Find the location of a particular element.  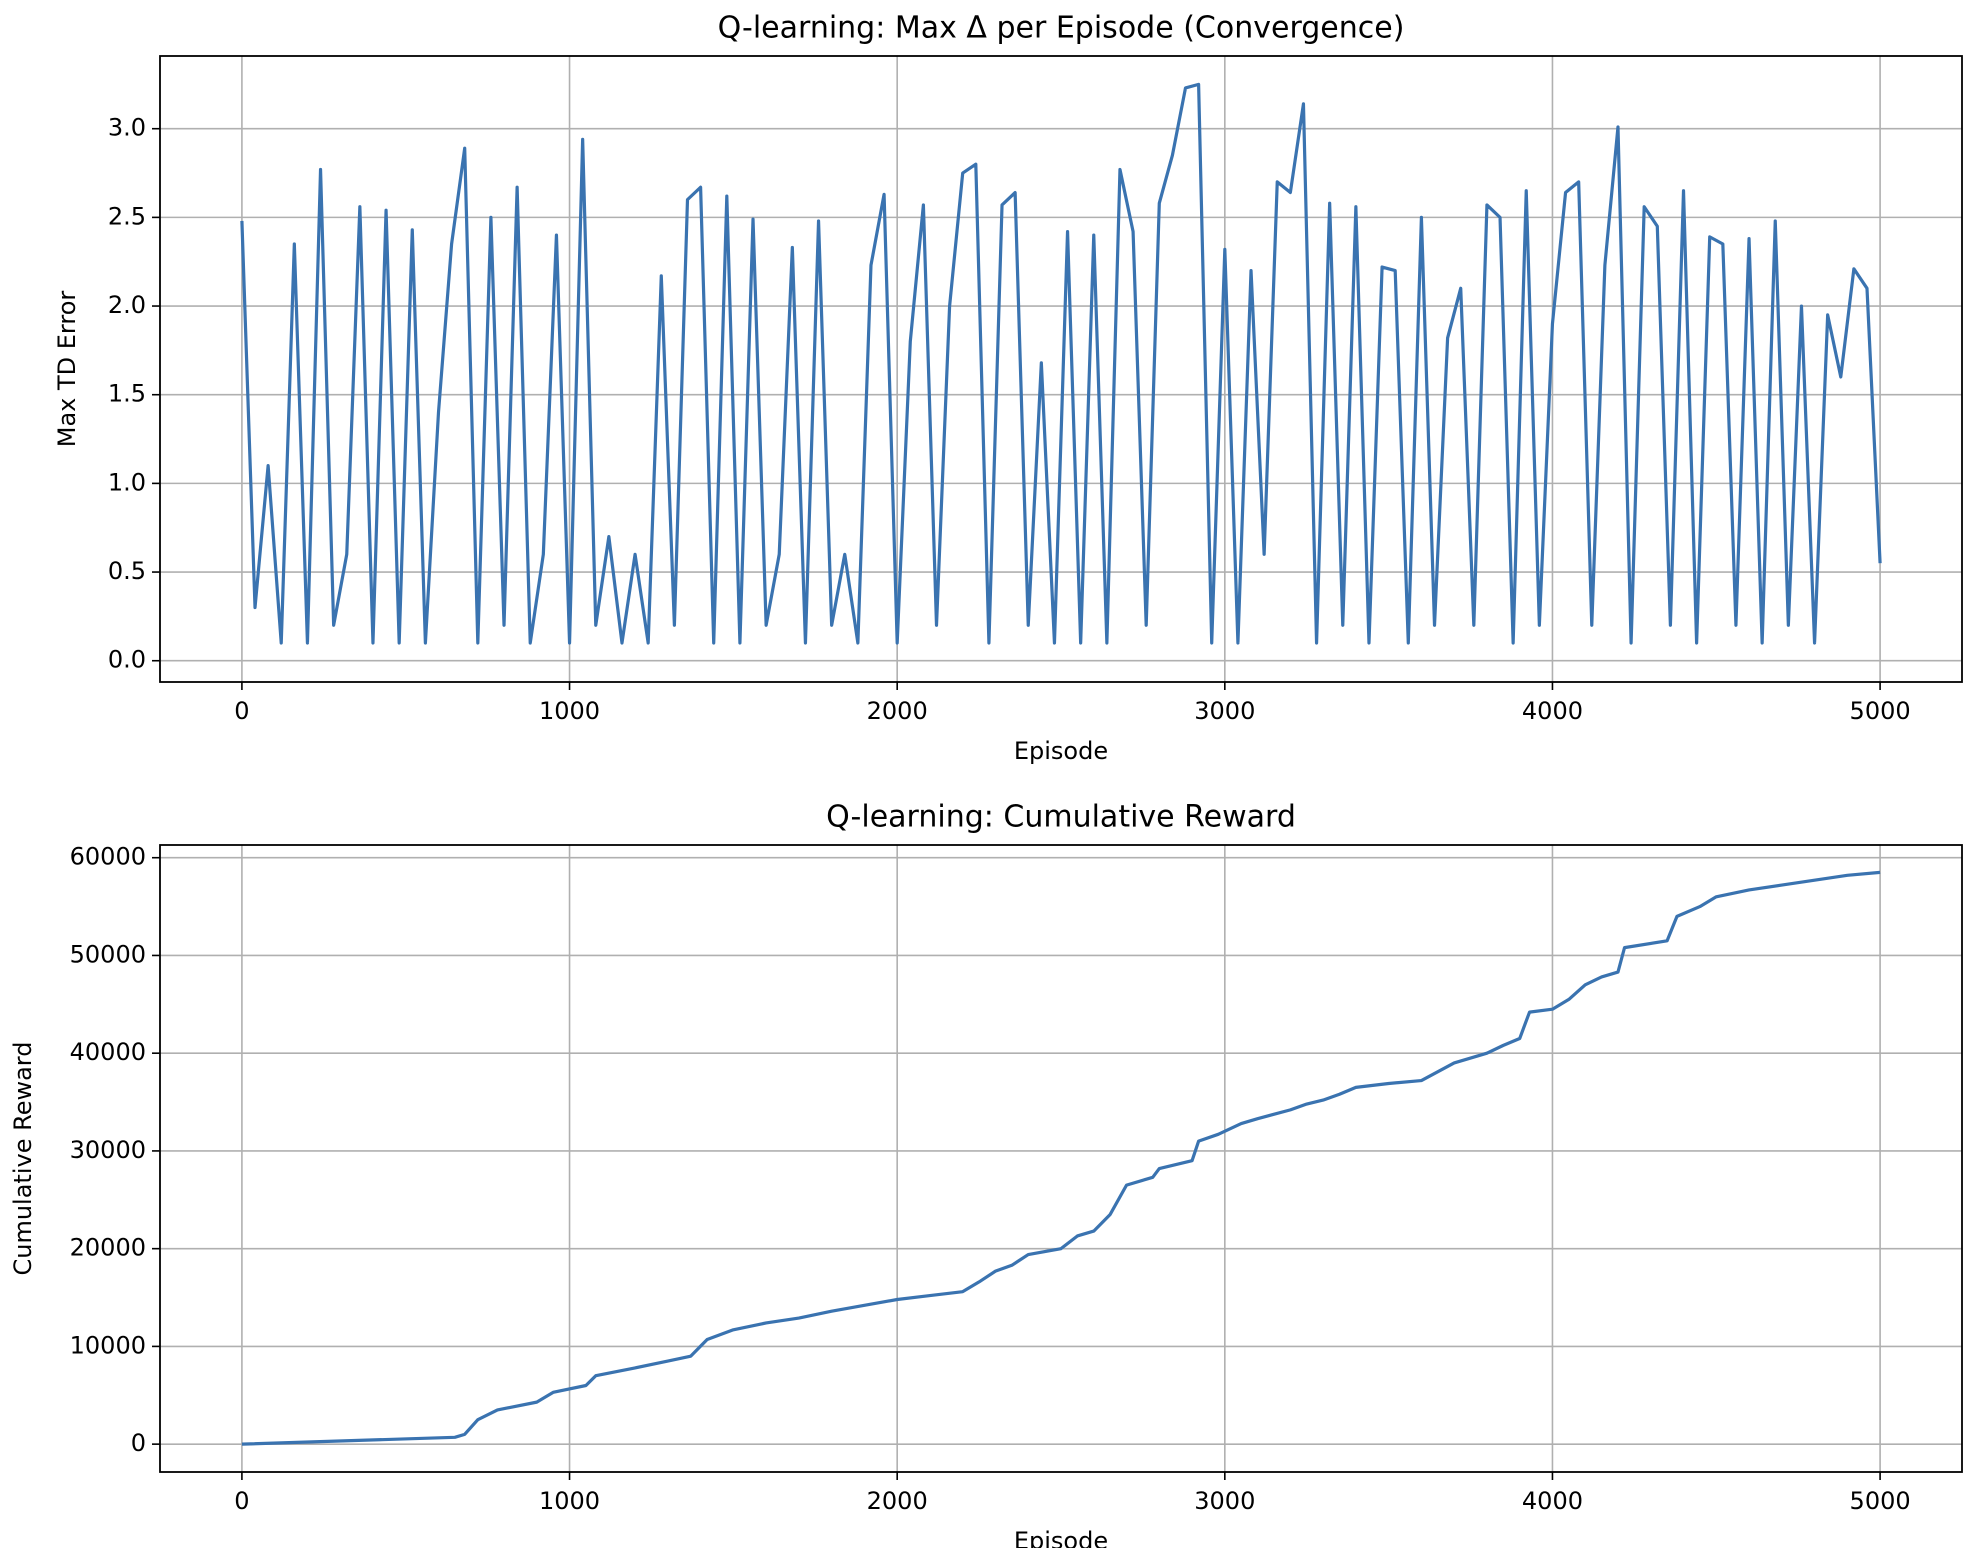

chart-title: Q-learning: Cumulative Reward is located at coordinates (1061, 817).